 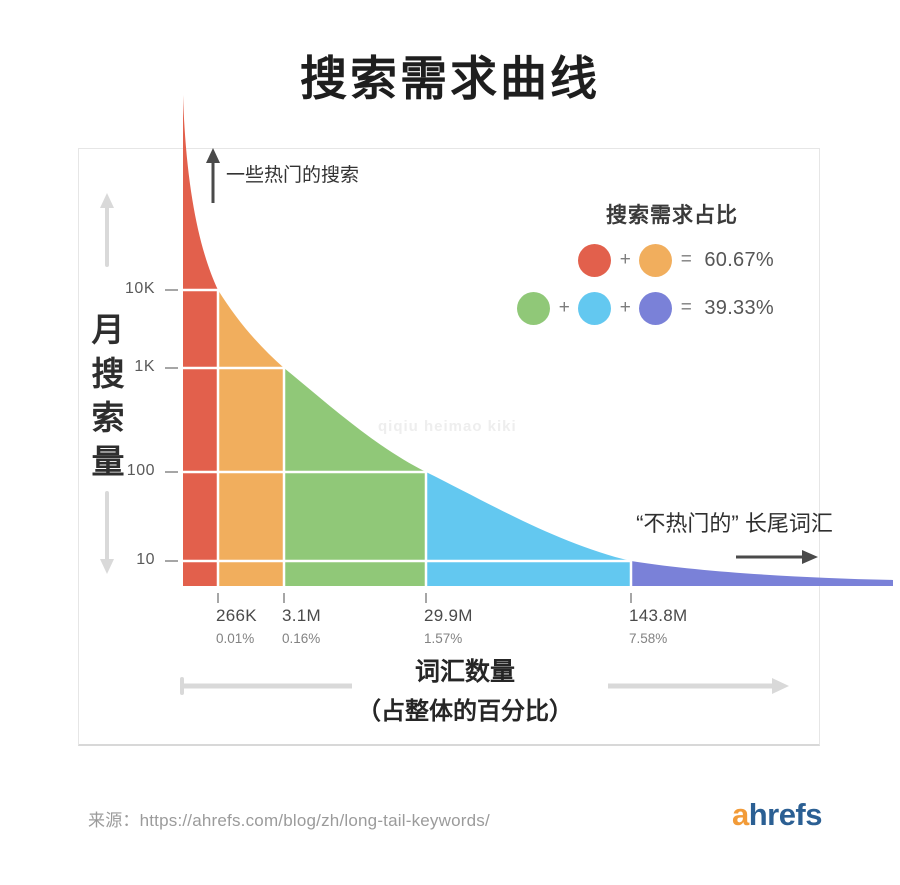 What do you see at coordinates (251, 438) in the screenshot?
I see `curve-segment-orange` at bounding box center [251, 438].